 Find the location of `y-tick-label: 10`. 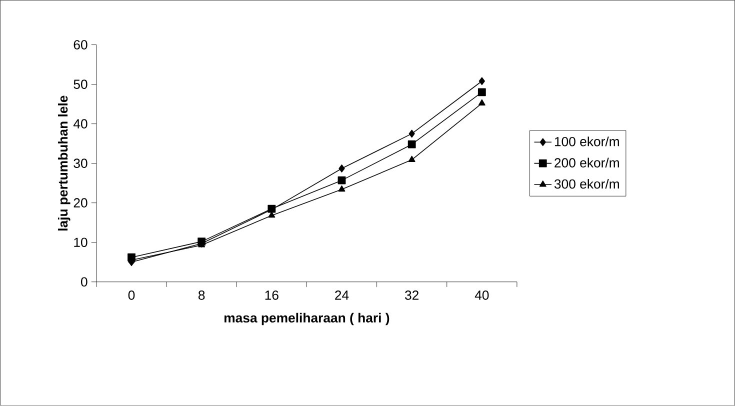

y-tick-label: 10 is located at coordinates (81, 243).